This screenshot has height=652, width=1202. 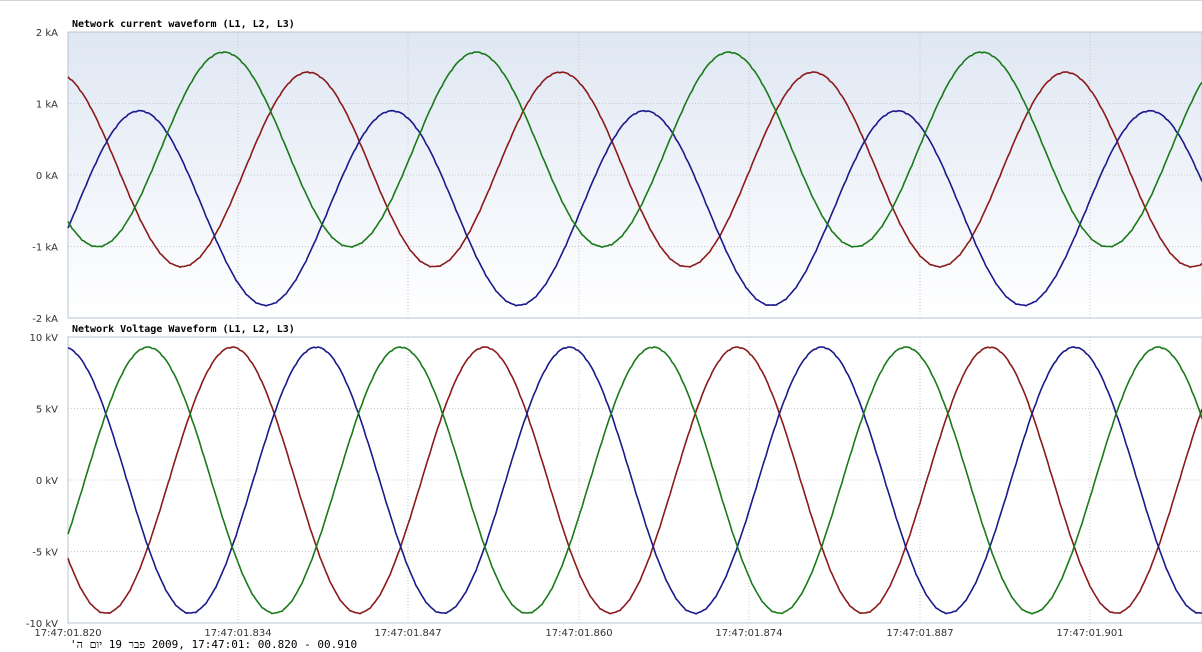 What do you see at coordinates (45, 319) in the screenshot?
I see `y-tick-label: -2 kA` at bounding box center [45, 319].